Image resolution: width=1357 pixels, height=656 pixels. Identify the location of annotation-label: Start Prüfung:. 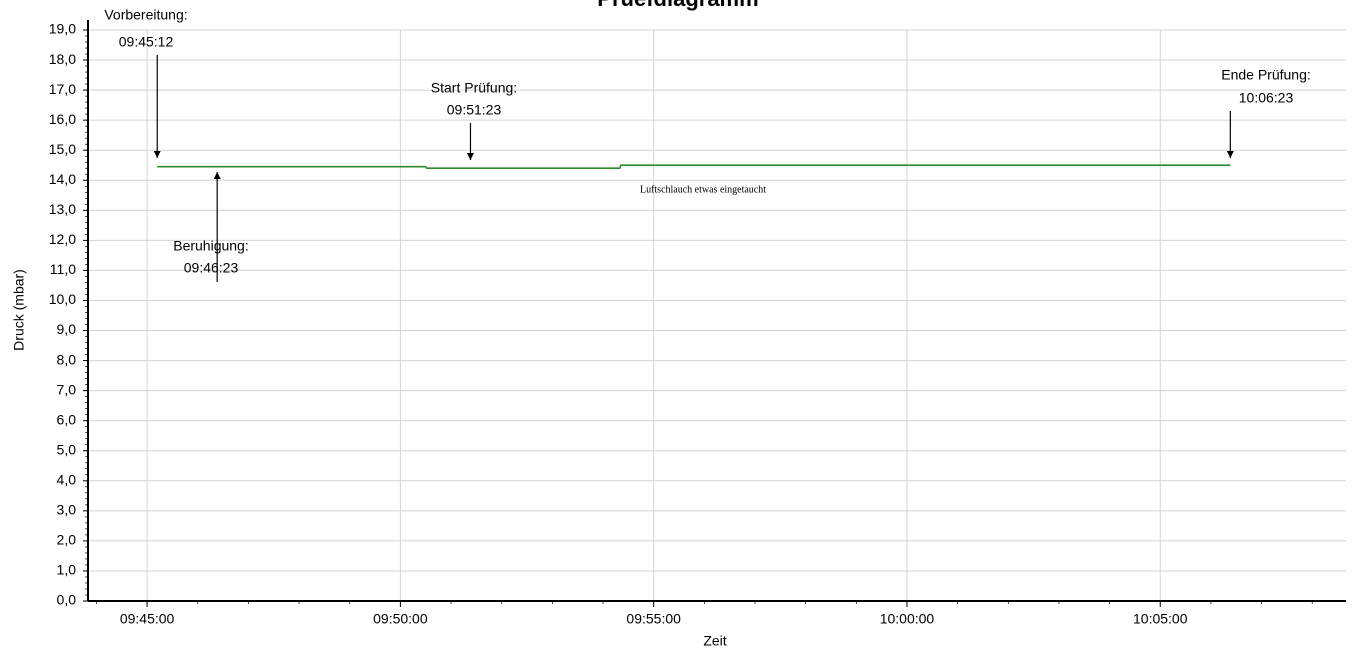
(474, 88).